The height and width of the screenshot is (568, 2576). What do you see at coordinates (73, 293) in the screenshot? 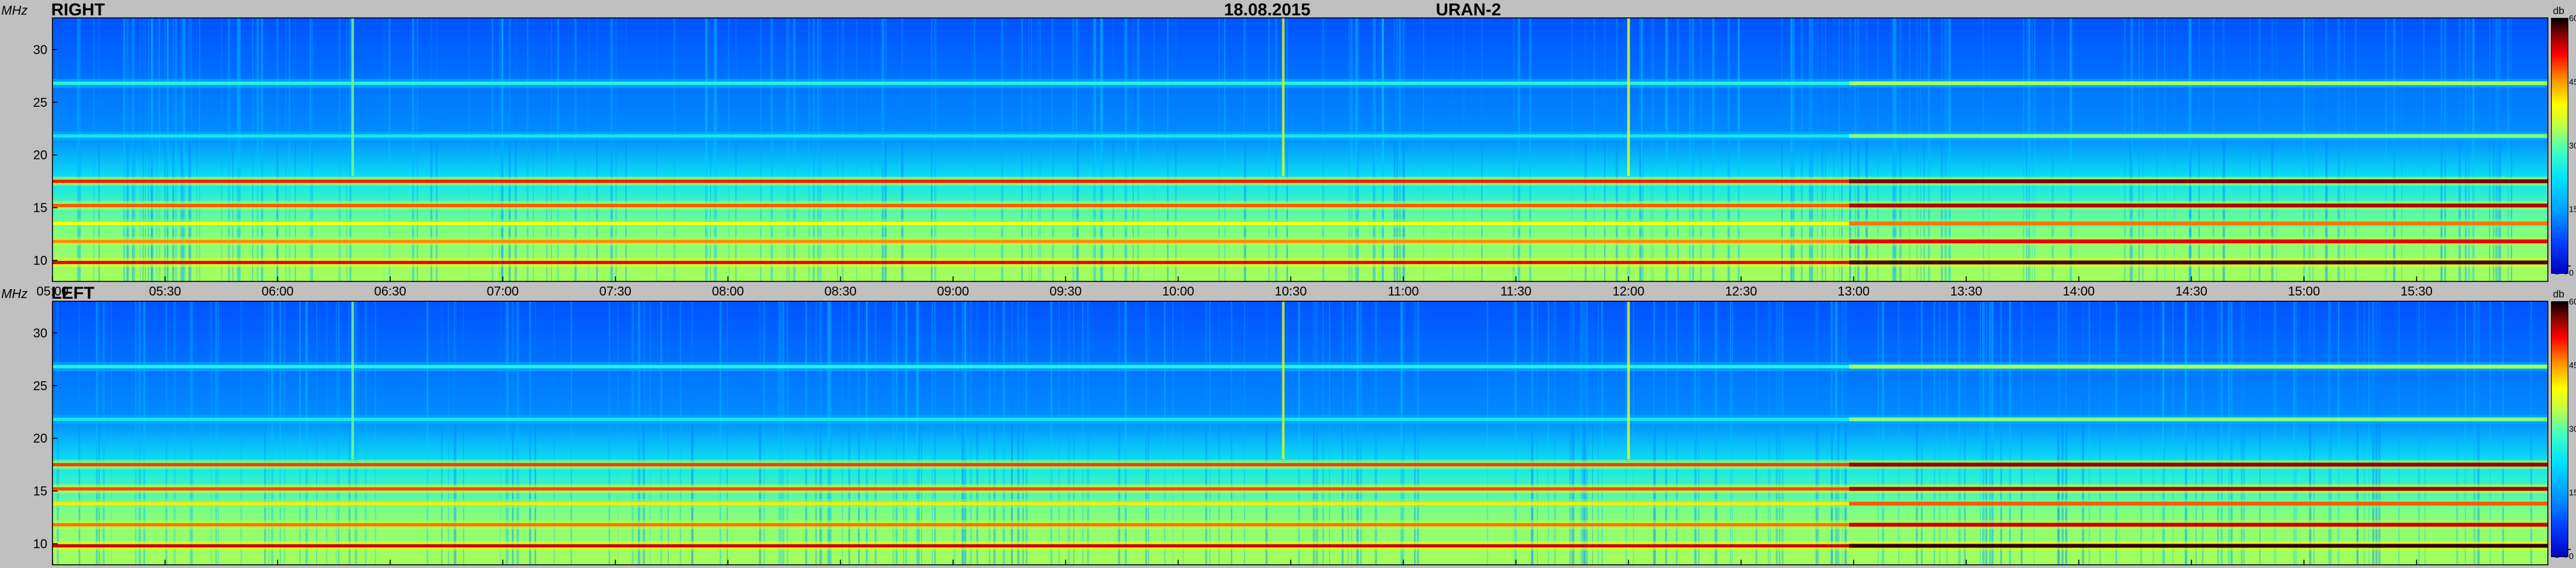
I see `panel-title-left: LEFT` at bounding box center [73, 293].